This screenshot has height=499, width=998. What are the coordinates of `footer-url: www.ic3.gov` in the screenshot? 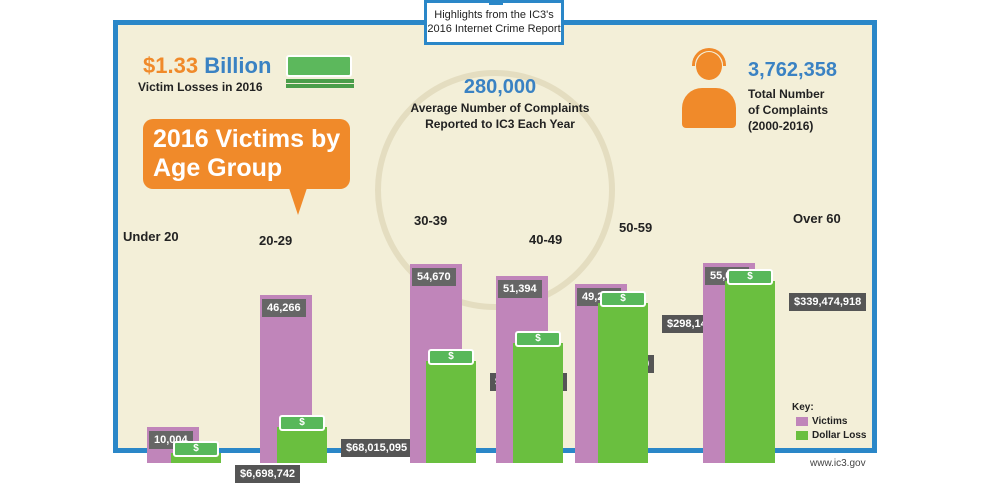 It's located at (838, 463).